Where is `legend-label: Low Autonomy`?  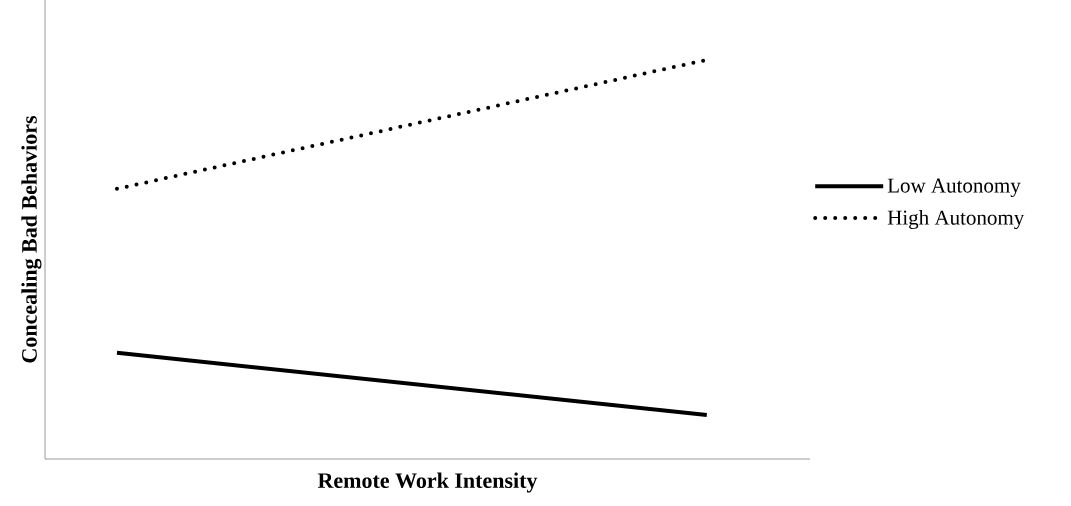 legend-label: Low Autonomy is located at coordinates (954, 187).